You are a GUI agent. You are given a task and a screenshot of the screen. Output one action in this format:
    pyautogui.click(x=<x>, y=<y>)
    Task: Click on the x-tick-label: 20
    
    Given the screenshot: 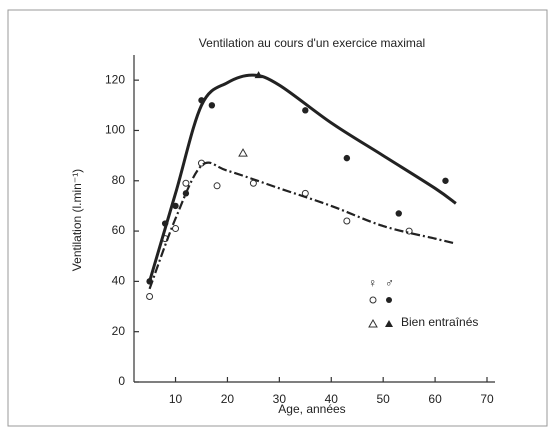 What is the action you would take?
    pyautogui.click(x=228, y=399)
    